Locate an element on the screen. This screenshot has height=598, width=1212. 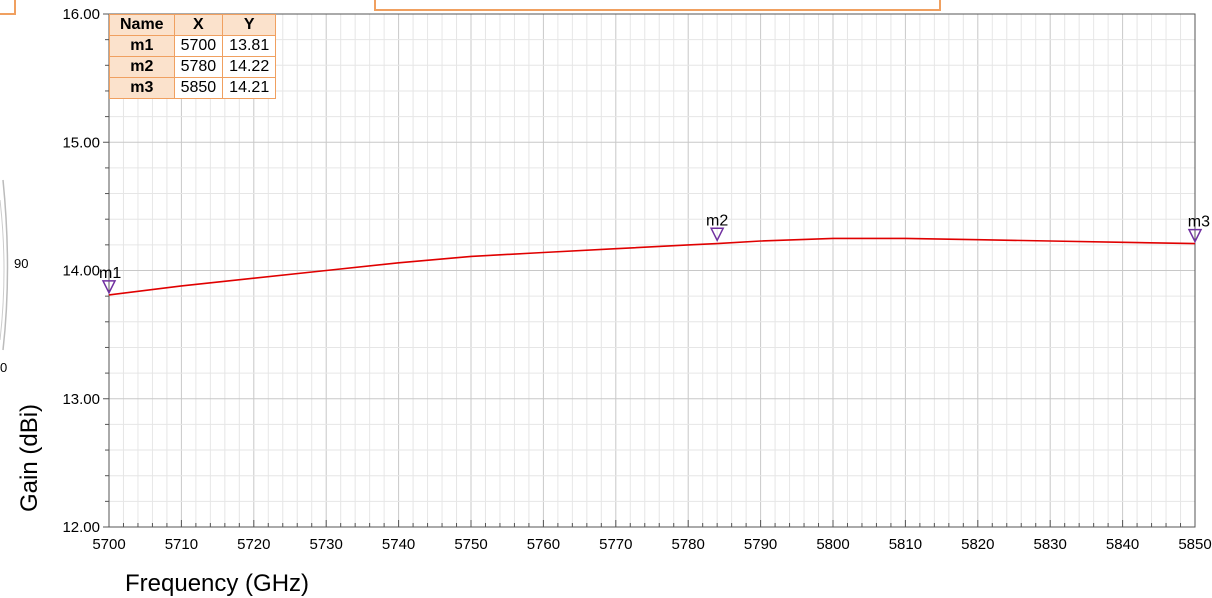
x-tick-label: 5830 is located at coordinates (1050, 544).